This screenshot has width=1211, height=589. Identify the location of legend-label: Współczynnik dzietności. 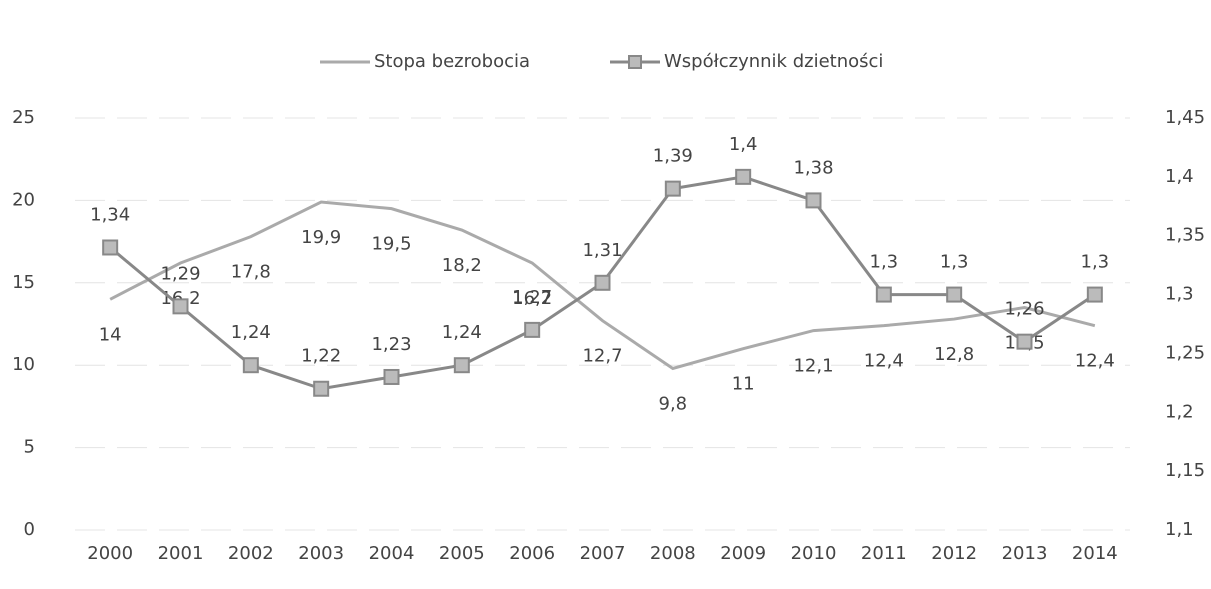
(773, 61).